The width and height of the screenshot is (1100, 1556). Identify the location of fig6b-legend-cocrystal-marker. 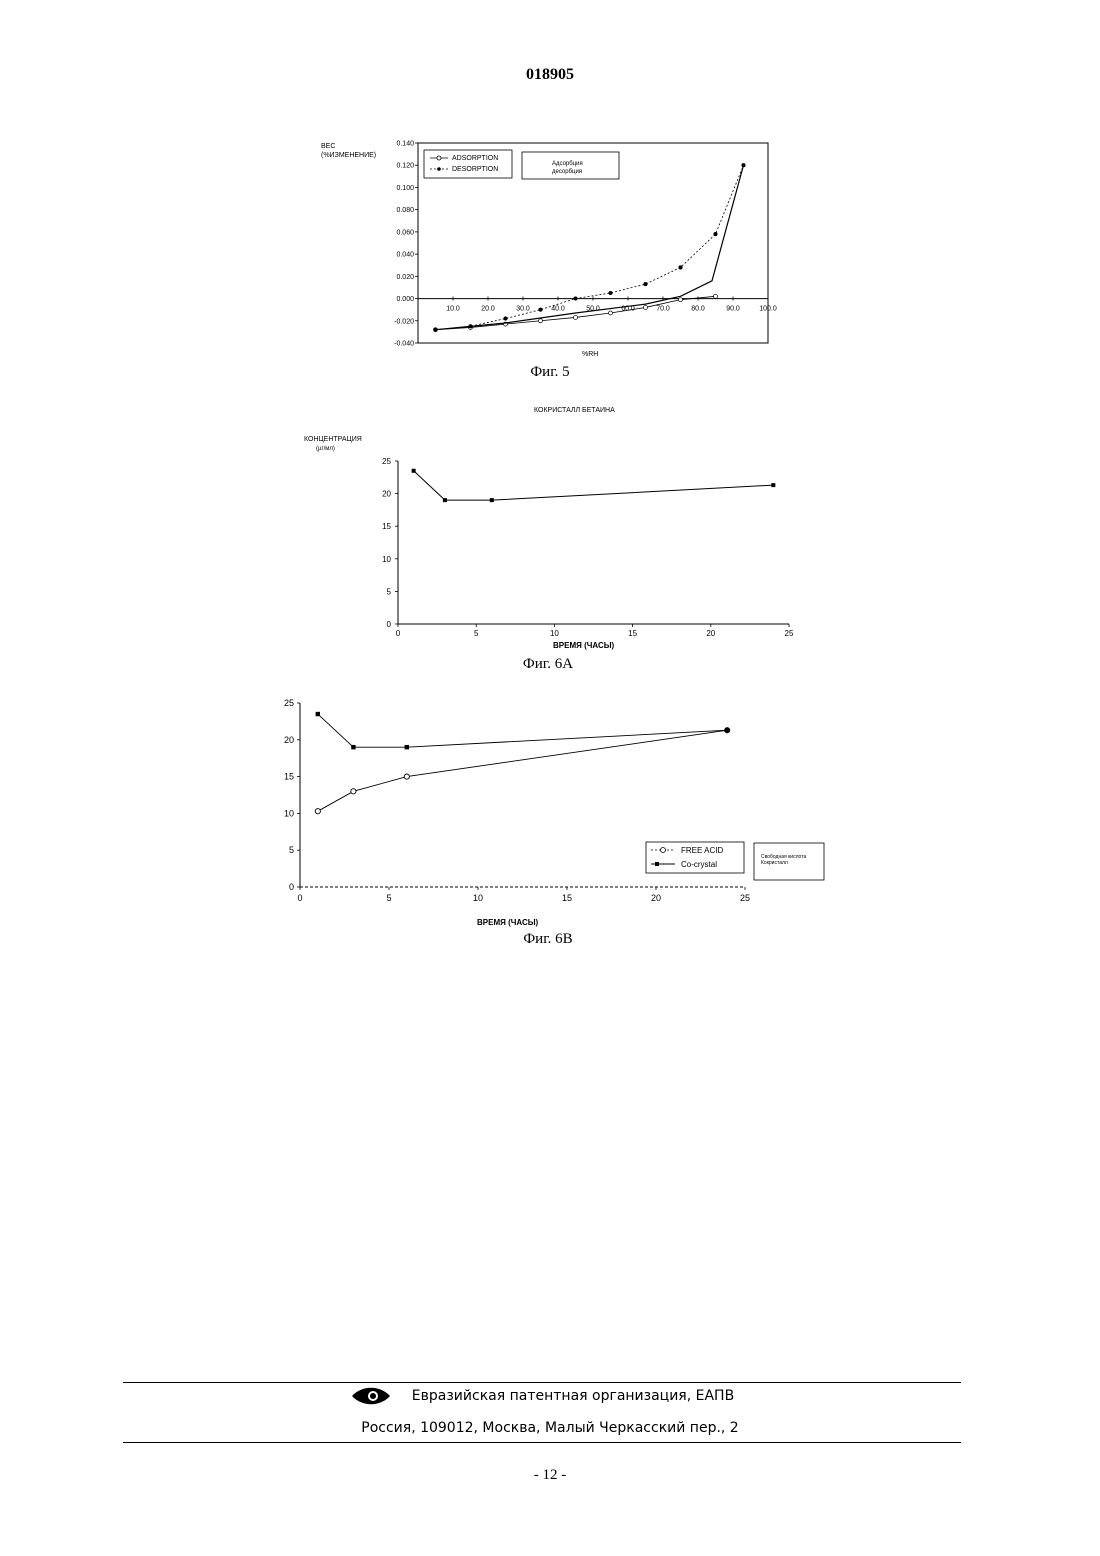
(657, 864).